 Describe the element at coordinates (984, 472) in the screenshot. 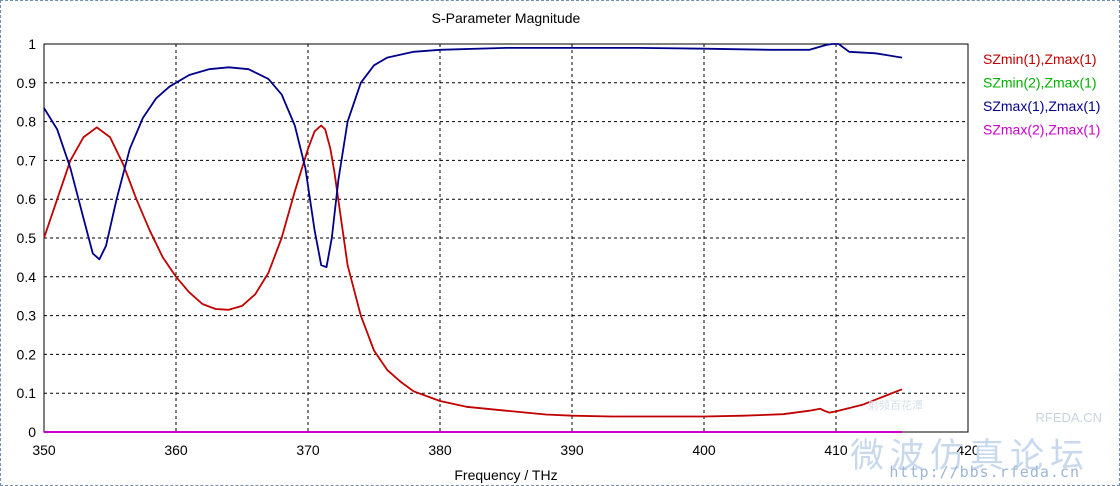

I see `watermark-url: http://bbs.rfeda.cn` at that location.